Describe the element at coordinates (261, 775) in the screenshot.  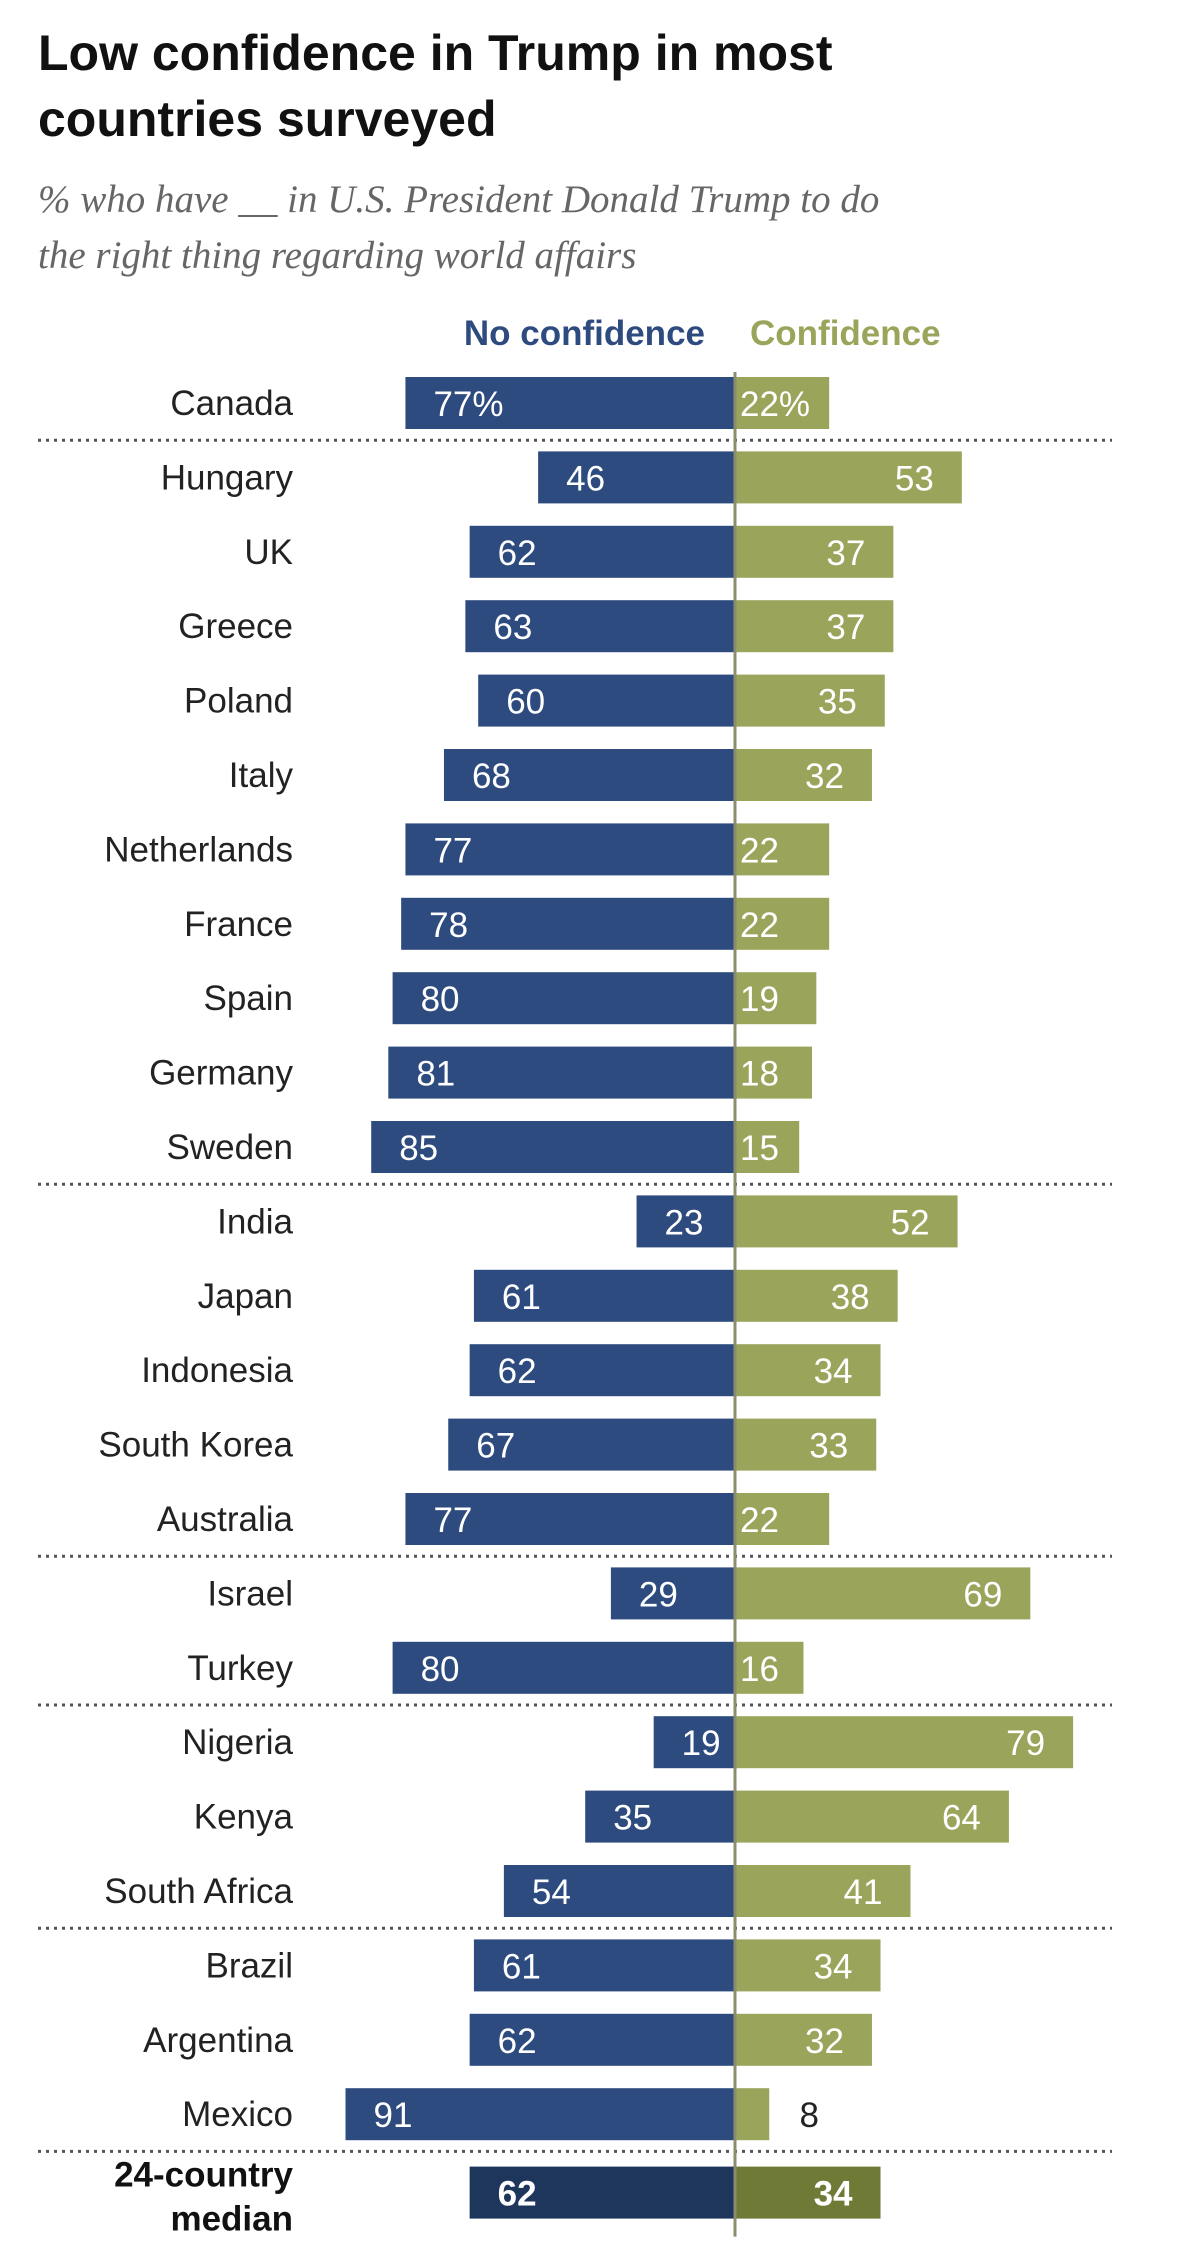
I see `country-label: Italy` at that location.